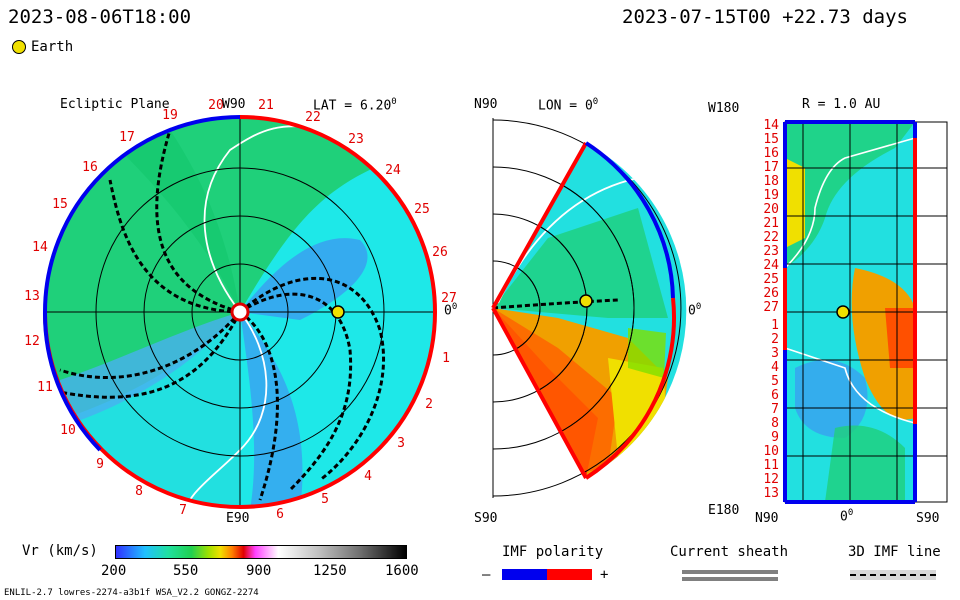  Describe the element at coordinates (114, 571) in the screenshot. I see `colorbar-tick-0: 200` at that location.